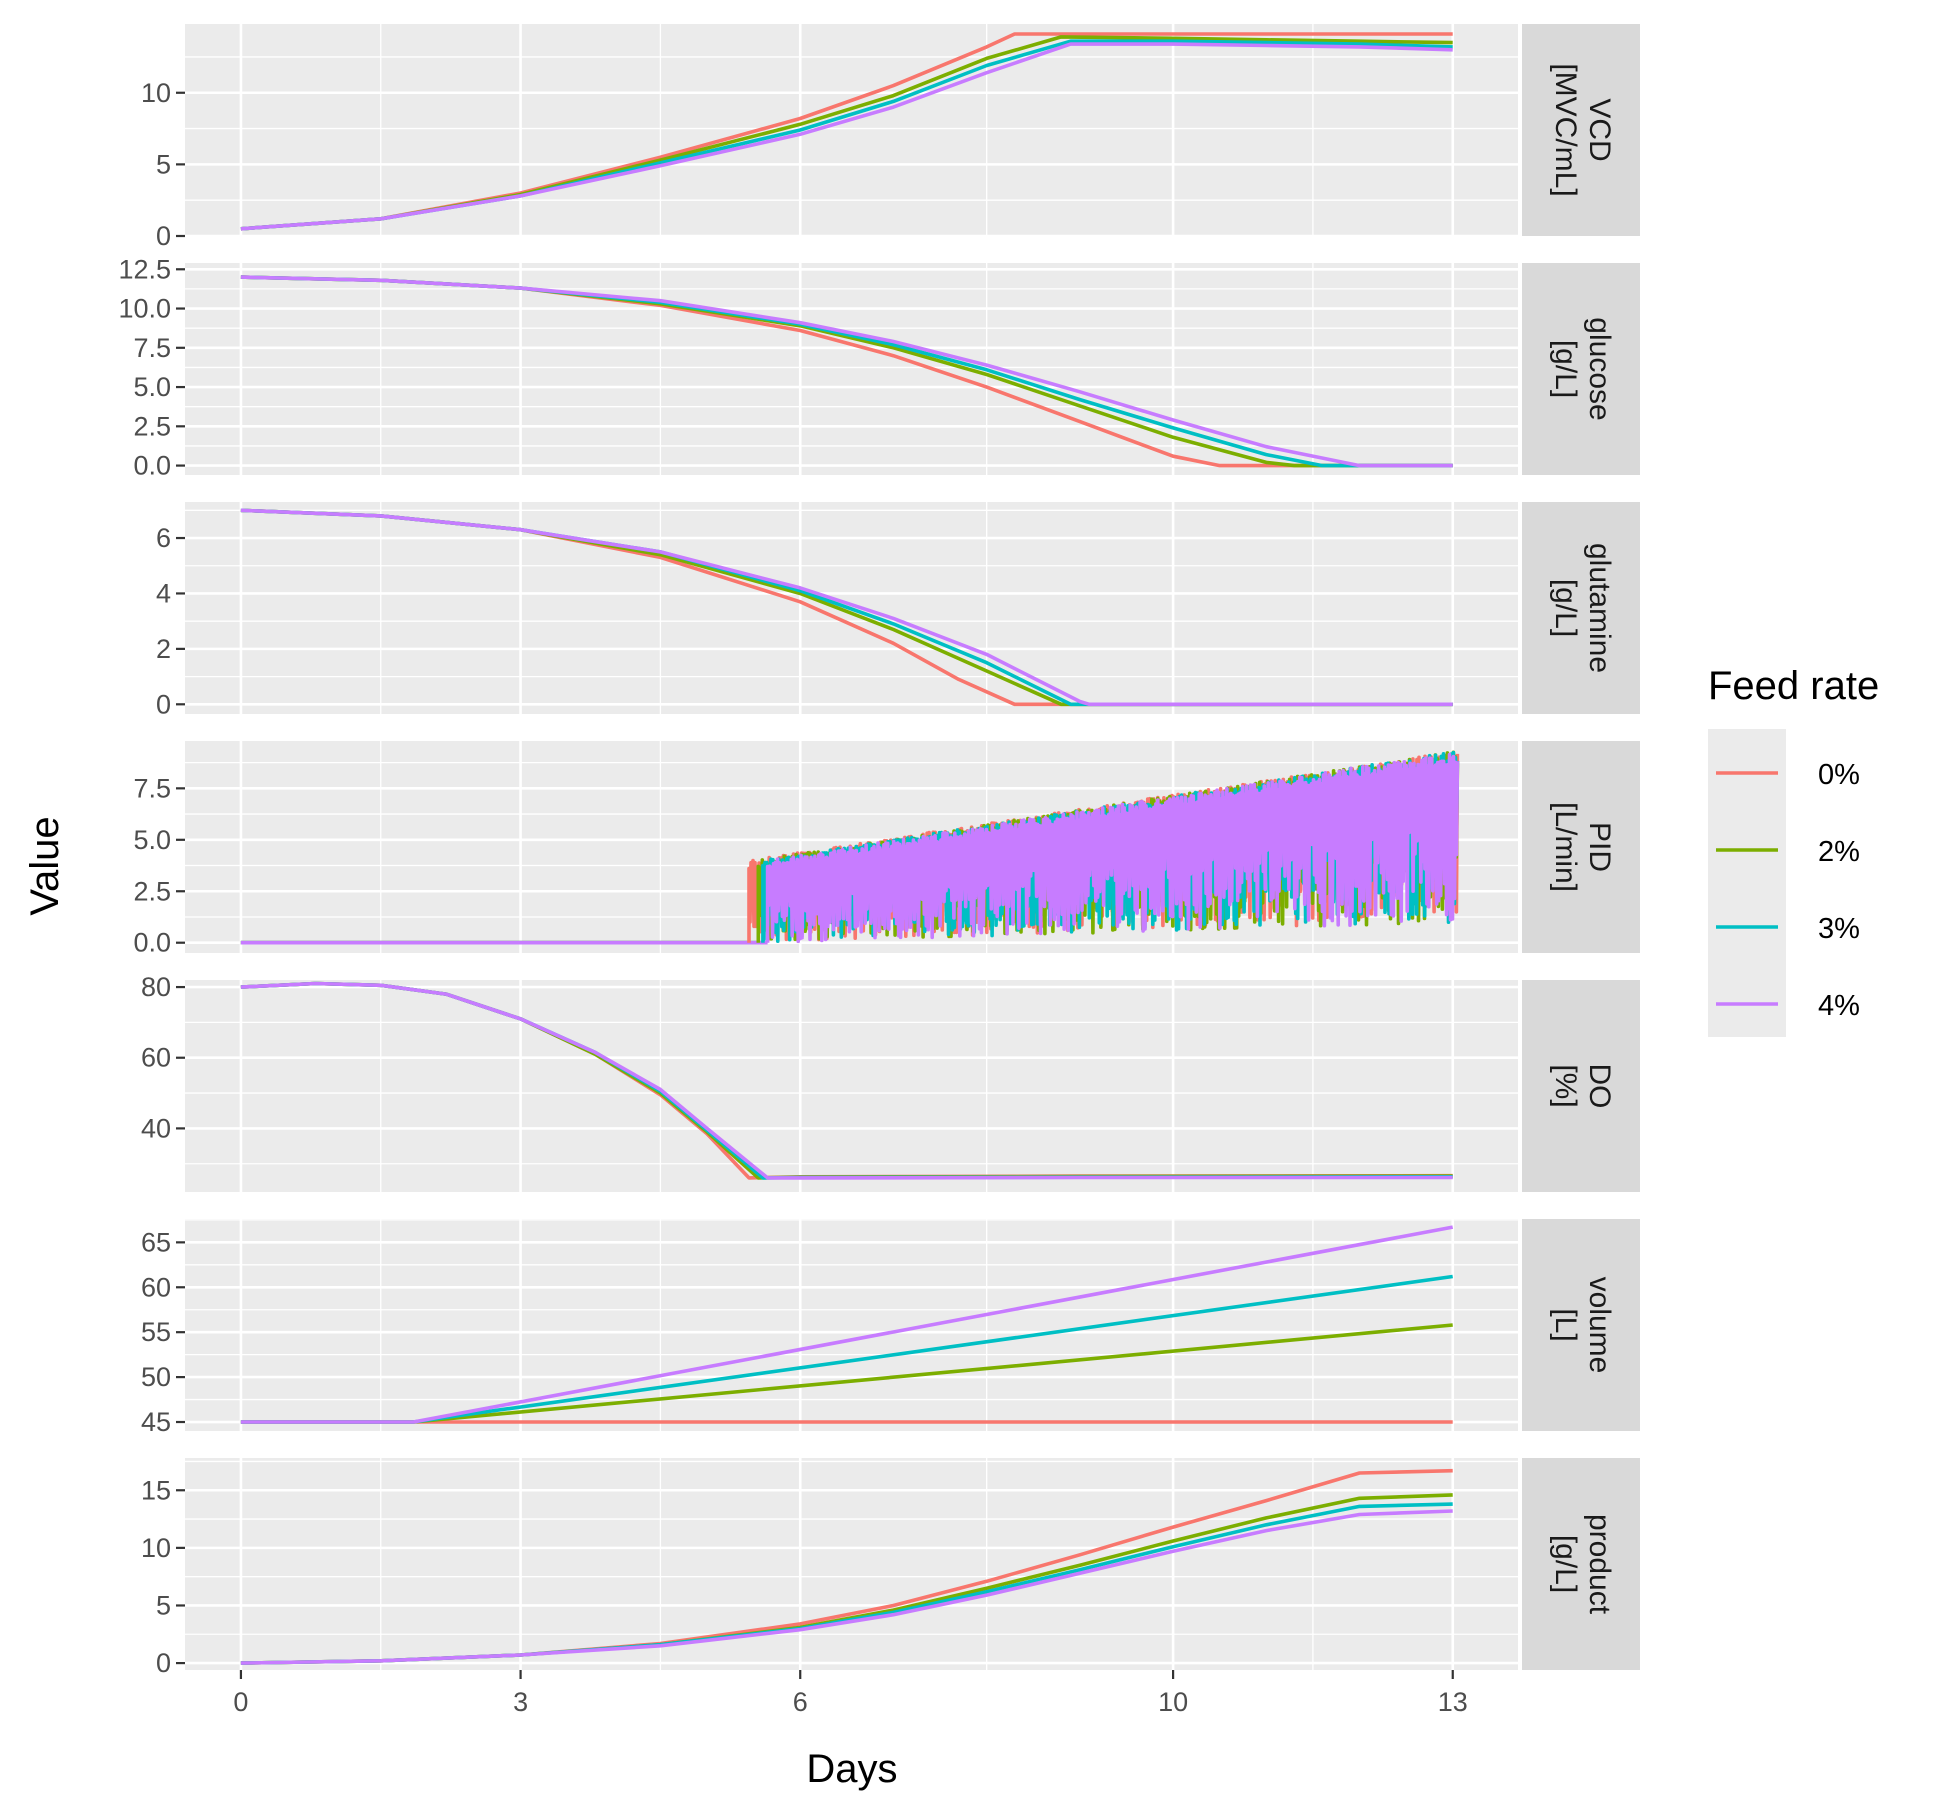 The image size is (1952, 1803). Describe the element at coordinates (1565, 1324) in the screenshot. I see `strip-label-line: [L]` at that location.